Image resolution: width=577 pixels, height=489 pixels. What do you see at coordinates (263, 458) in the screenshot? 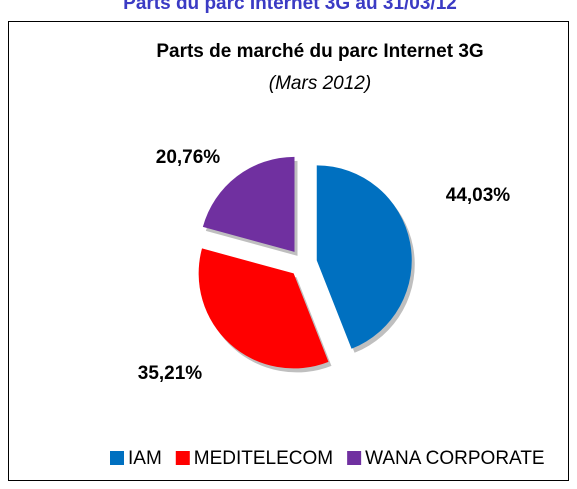
I see `legend-label: MEDITELECOM` at bounding box center [263, 458].